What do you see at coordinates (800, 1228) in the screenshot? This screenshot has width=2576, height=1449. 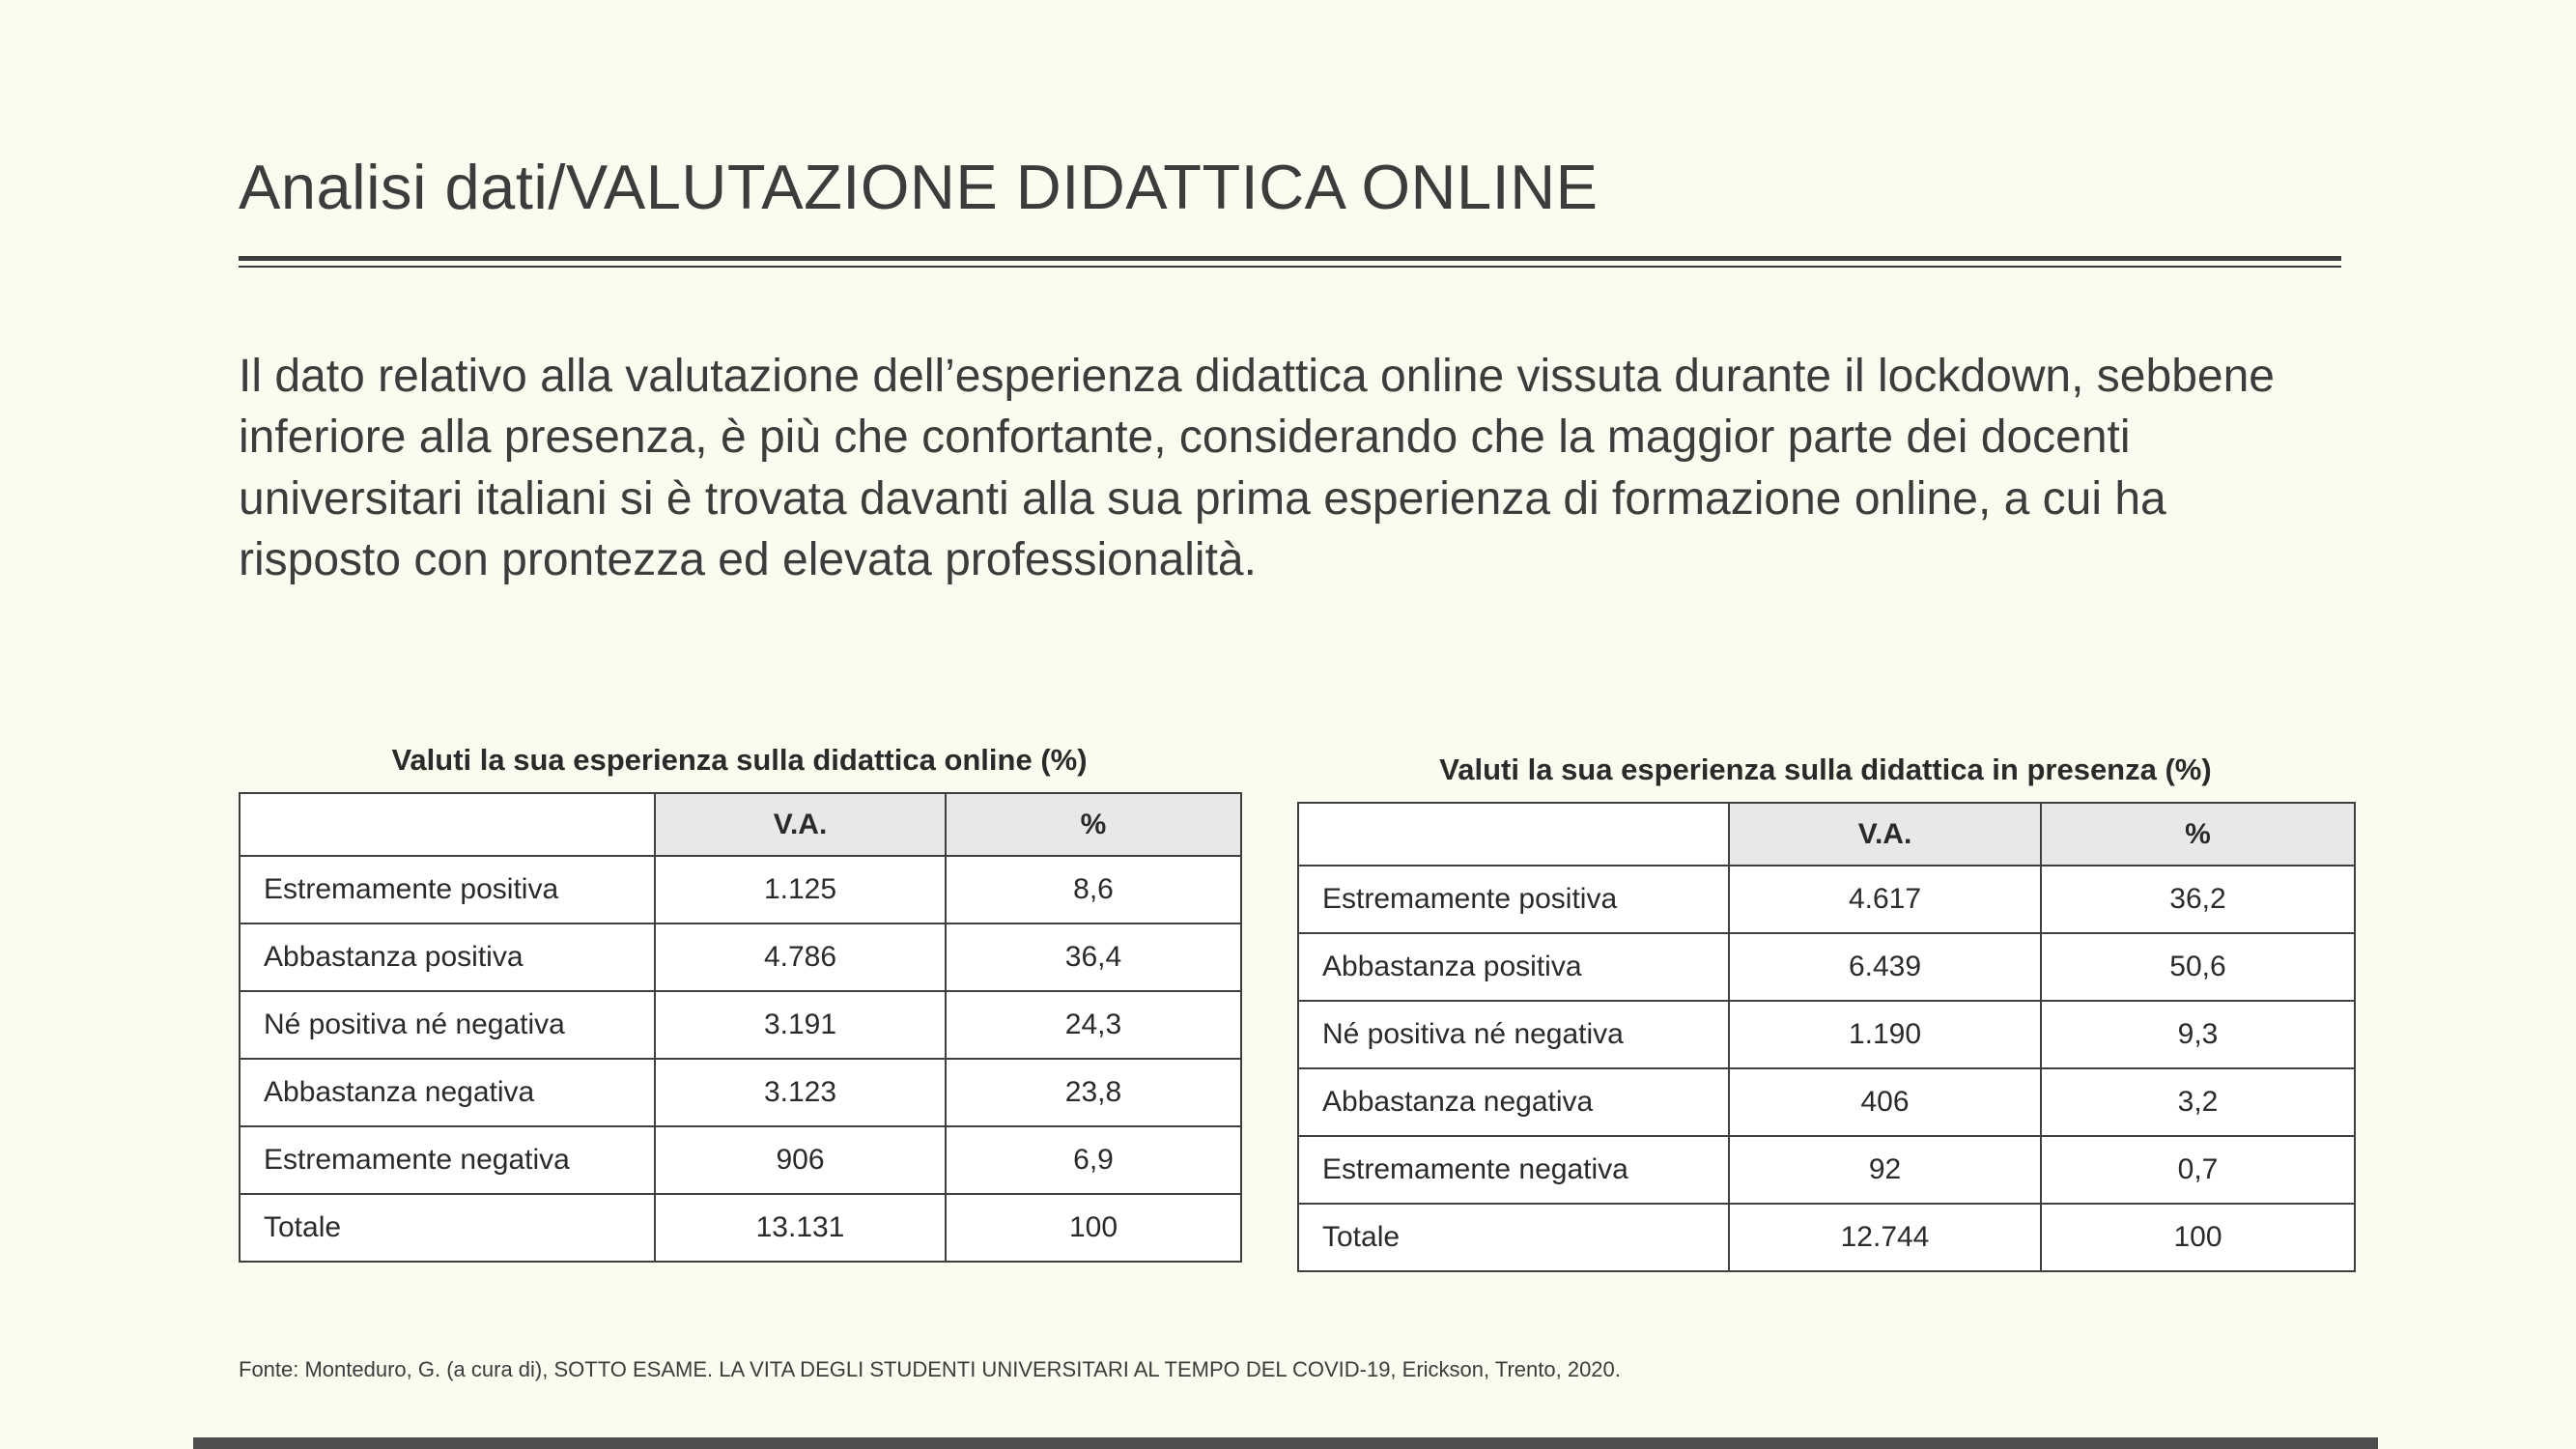 I see `row-va: 13.131` at bounding box center [800, 1228].